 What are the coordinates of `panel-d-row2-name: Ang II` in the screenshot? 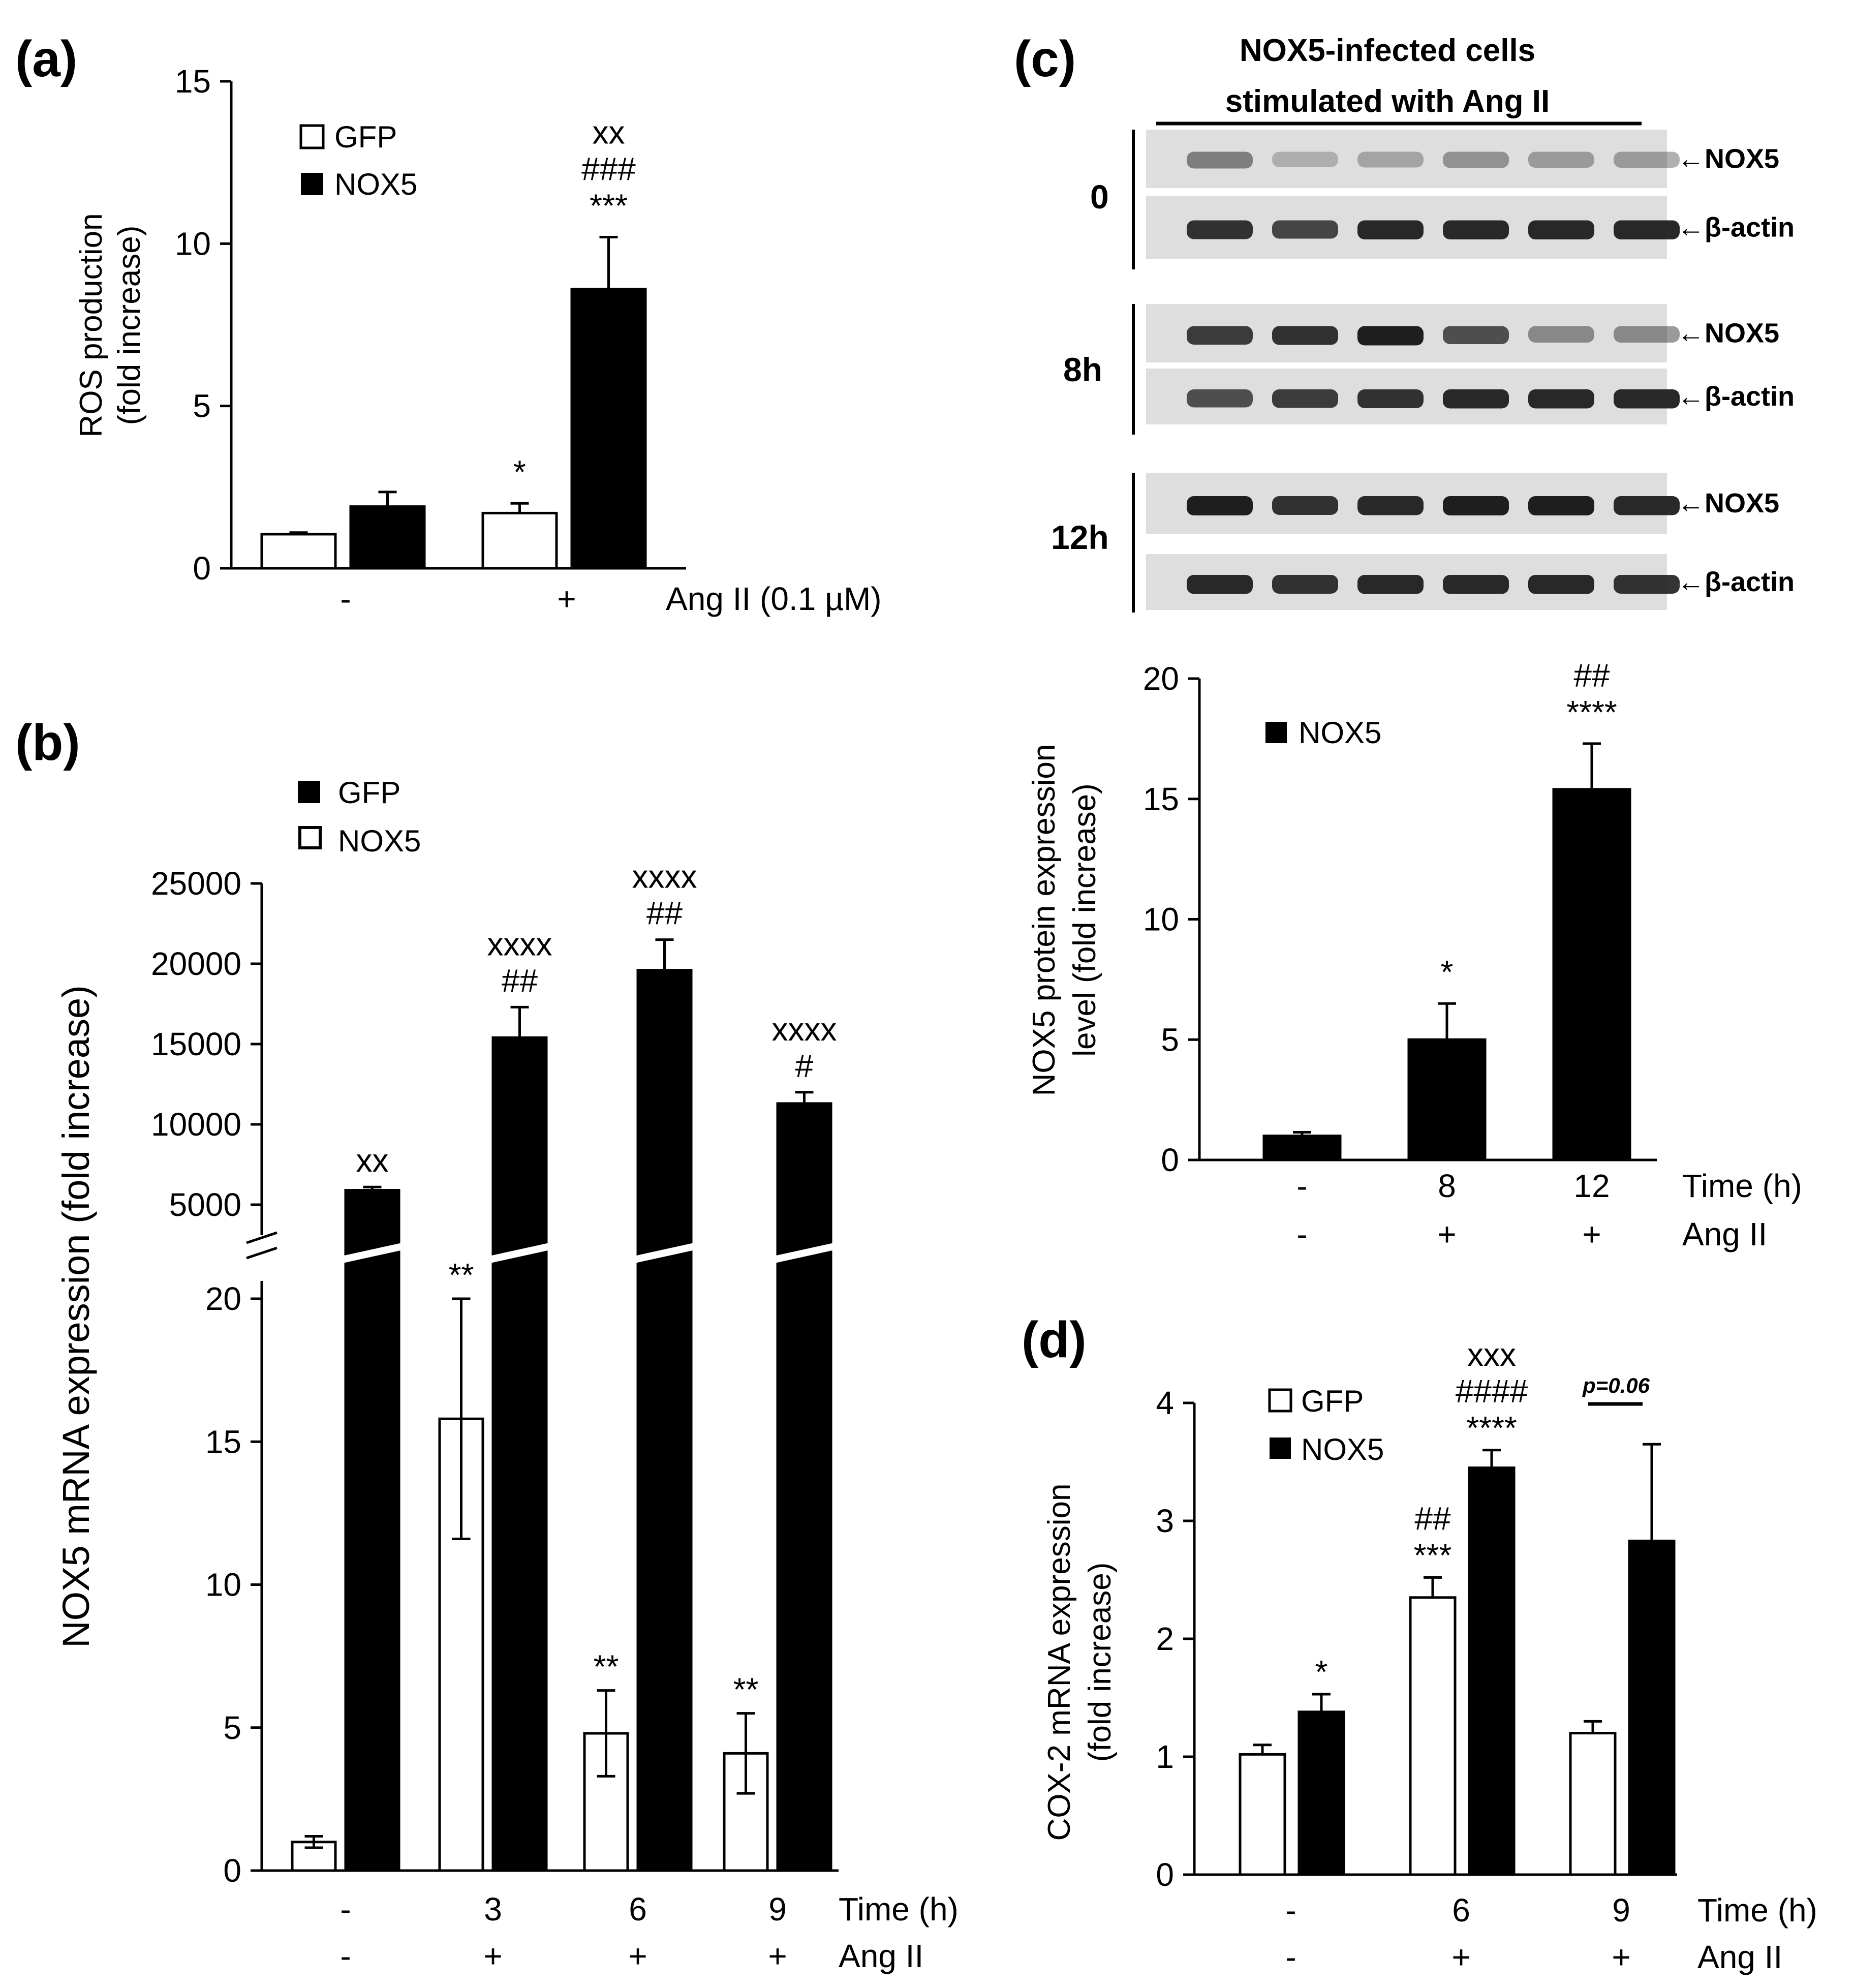 It's located at (1739, 1957).